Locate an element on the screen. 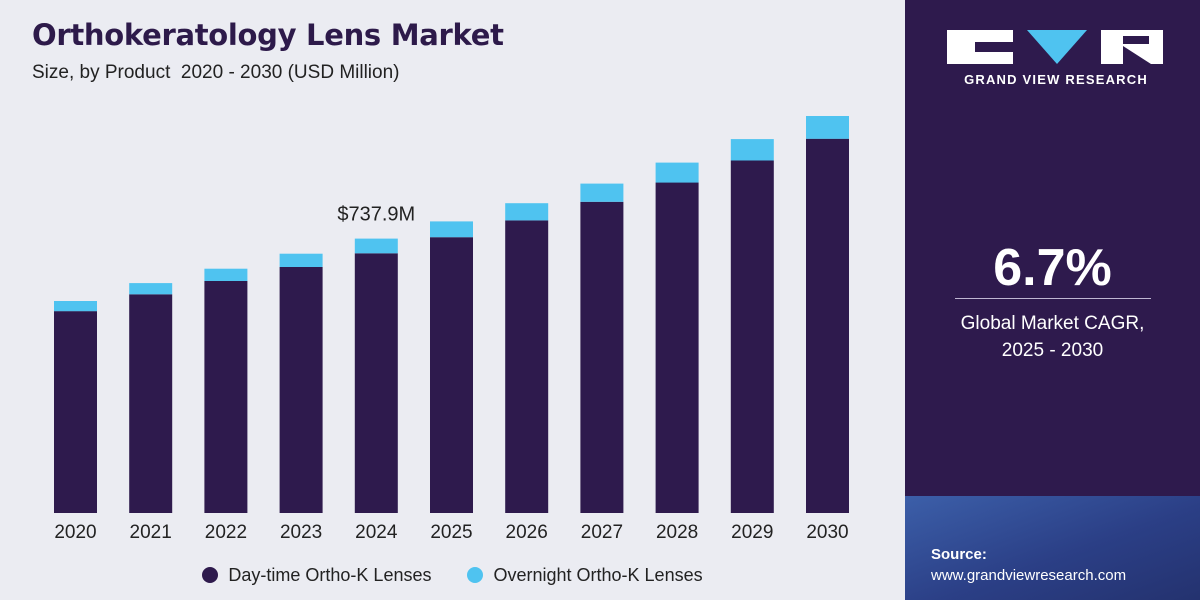 The height and width of the screenshot is (600, 1200). x-tick-label-2020: 2020 is located at coordinates (75, 532).